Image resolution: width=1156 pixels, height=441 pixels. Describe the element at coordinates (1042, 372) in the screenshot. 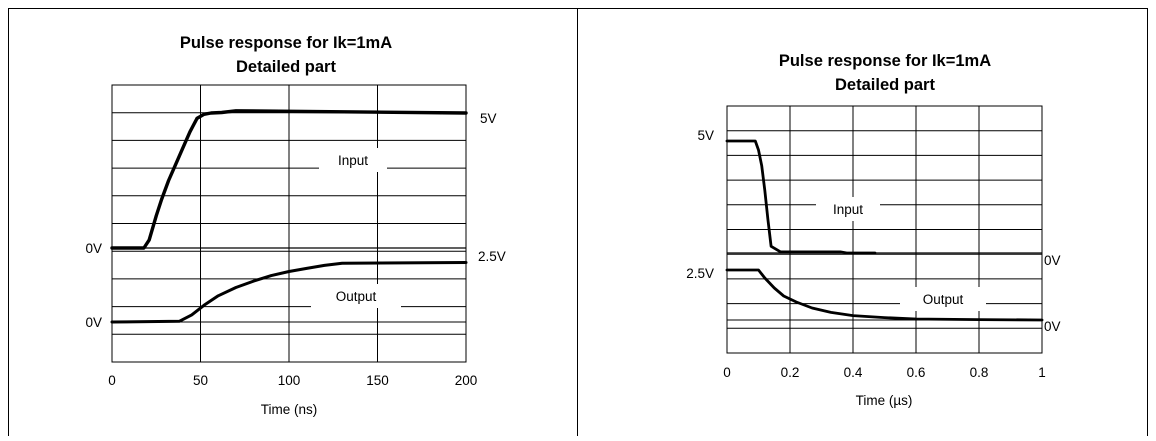

I see `x-tick-label: 1` at that location.